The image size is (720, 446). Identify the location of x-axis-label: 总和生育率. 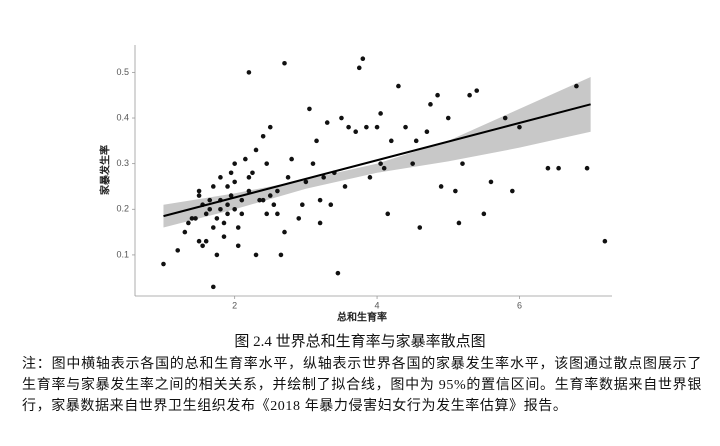
(362, 317).